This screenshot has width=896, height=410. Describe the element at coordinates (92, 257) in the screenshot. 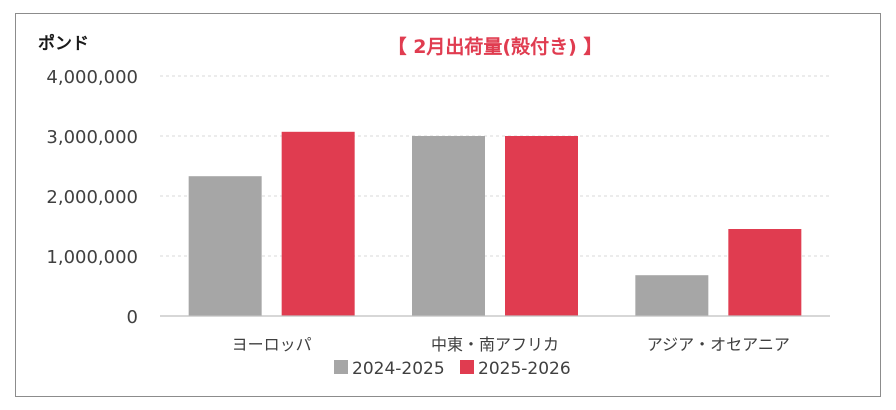

I see `y-tick-label: 1,000,000` at that location.